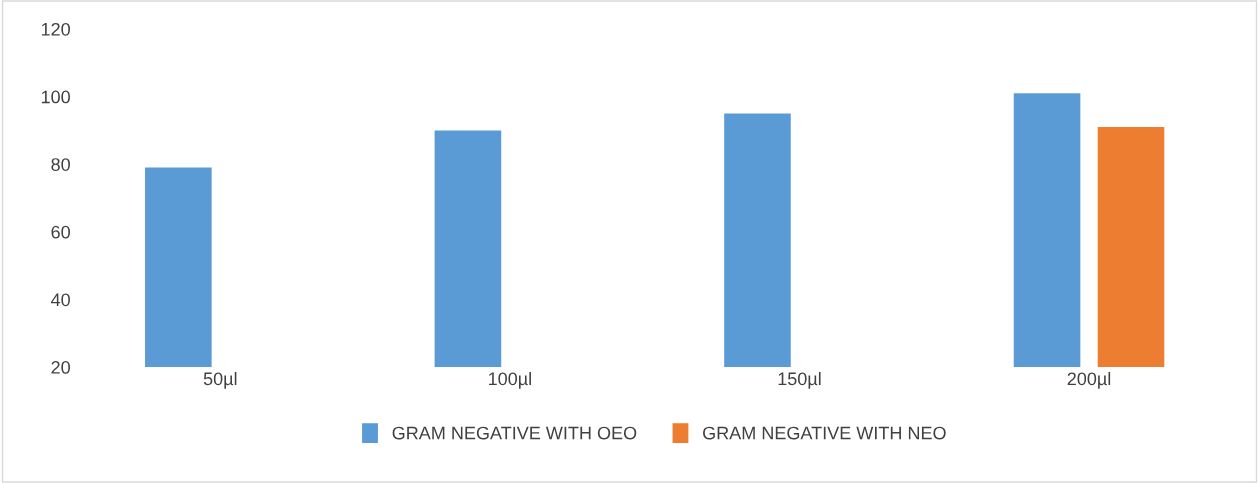 This screenshot has height=483, width=1259. Describe the element at coordinates (60, 164) in the screenshot. I see `y-tick-label: 80` at that location.